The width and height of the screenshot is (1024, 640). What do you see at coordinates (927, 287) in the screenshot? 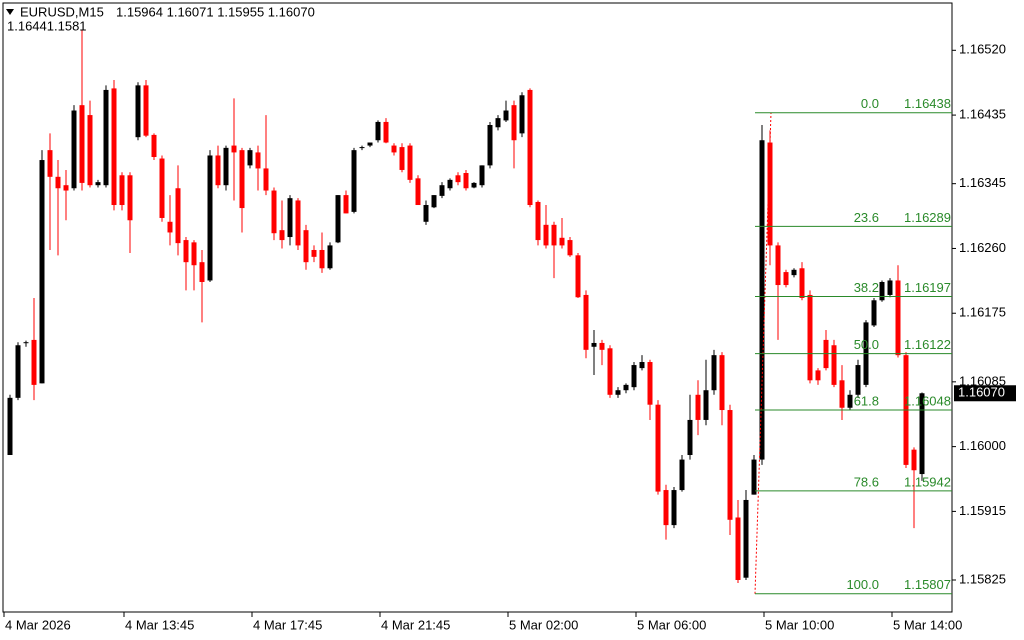
I see `fib-price: 1.16197` at bounding box center [927, 287].